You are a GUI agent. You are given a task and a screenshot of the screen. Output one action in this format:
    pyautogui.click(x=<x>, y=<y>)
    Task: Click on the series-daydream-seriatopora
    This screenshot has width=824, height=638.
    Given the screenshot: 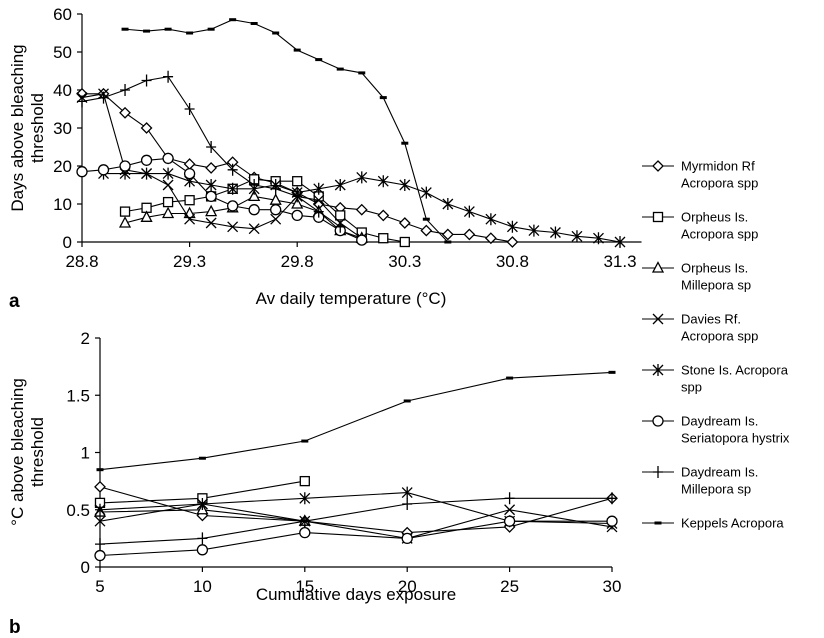 What is the action you would take?
    pyautogui.click(x=222, y=199)
    